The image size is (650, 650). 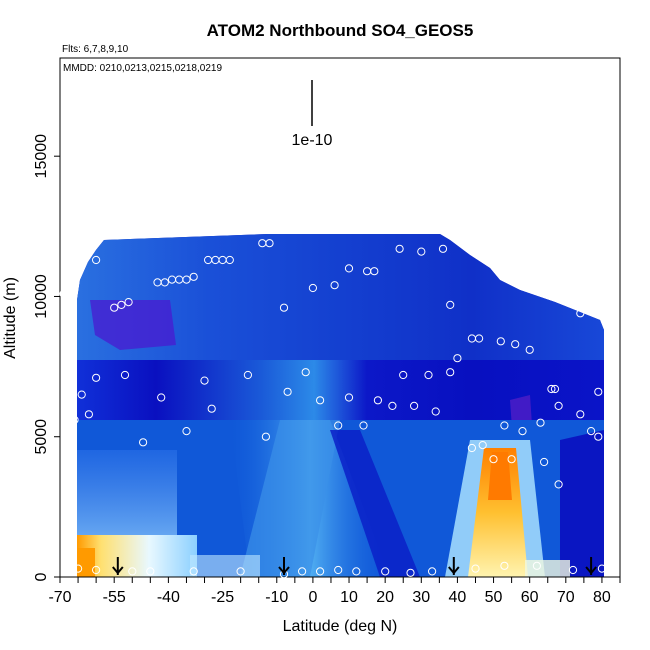 What do you see at coordinates (340, 626) in the screenshot?
I see `x-axis-label: Latitude (deg N)` at bounding box center [340, 626].